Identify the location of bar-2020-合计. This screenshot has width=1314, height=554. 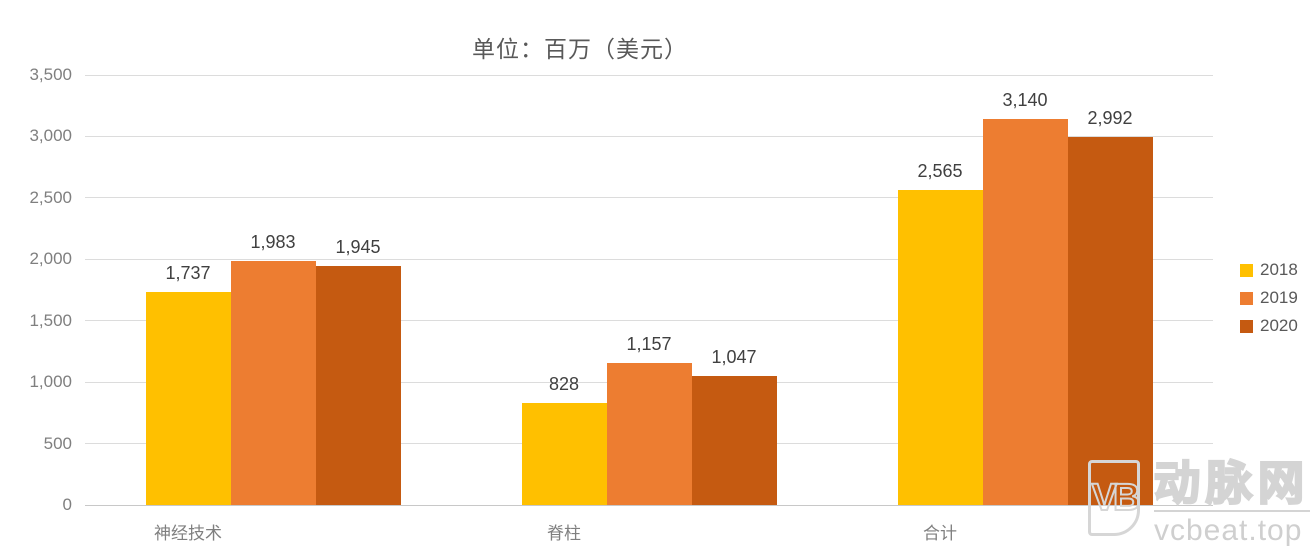
(1110, 321).